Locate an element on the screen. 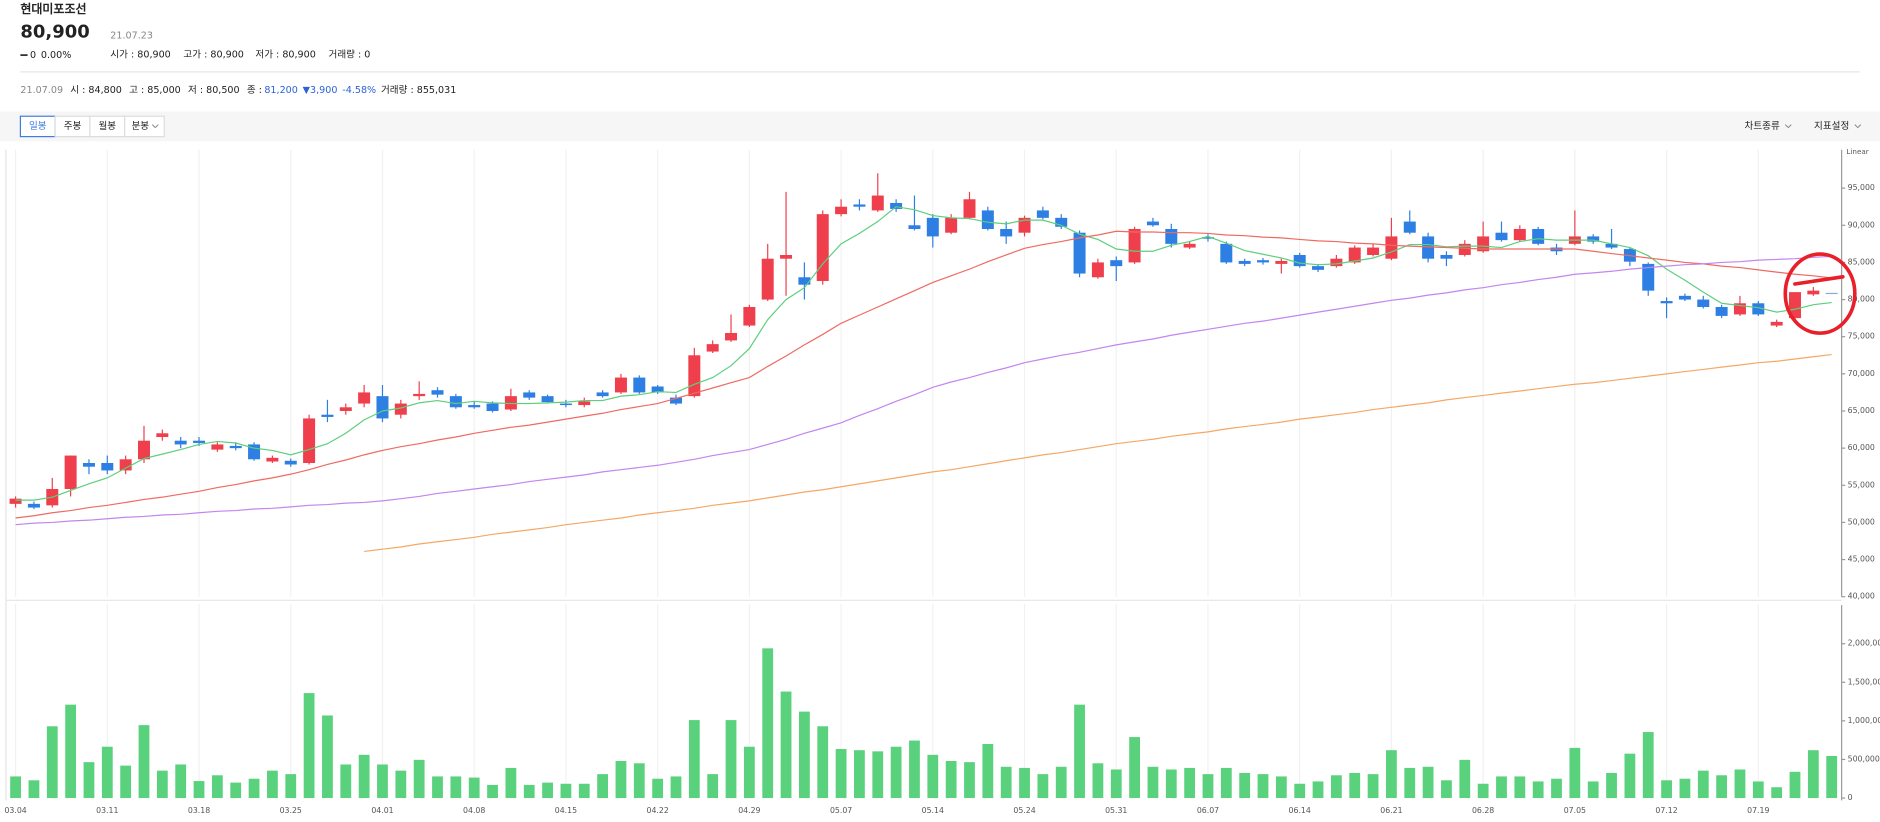 The image size is (1880, 822). y-tick-label: 80,000 is located at coordinates (1861, 299).